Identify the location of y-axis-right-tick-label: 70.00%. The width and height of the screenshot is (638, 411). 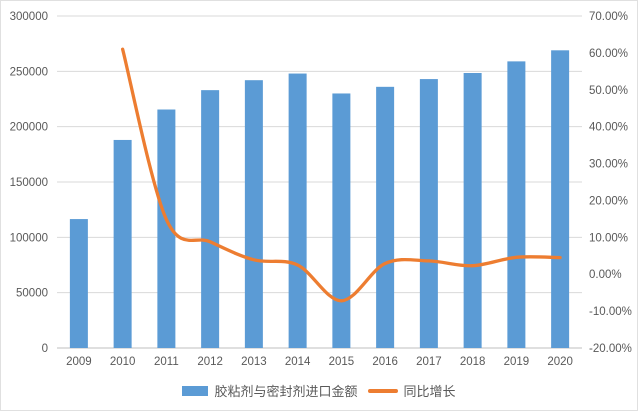
(608, 17).